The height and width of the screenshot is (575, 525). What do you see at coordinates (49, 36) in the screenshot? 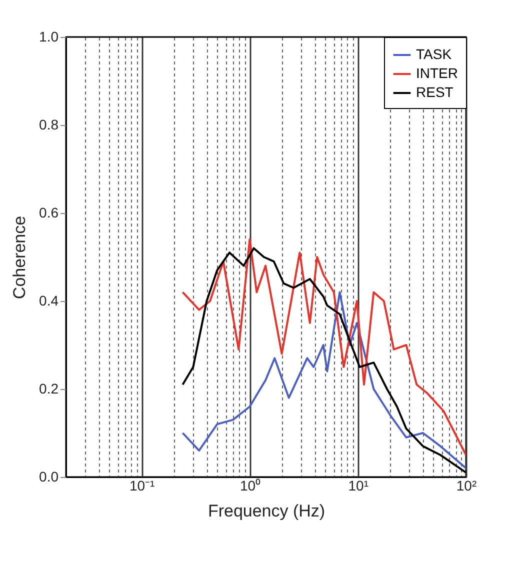
I see `y-tick-label: 1.0` at bounding box center [49, 36].